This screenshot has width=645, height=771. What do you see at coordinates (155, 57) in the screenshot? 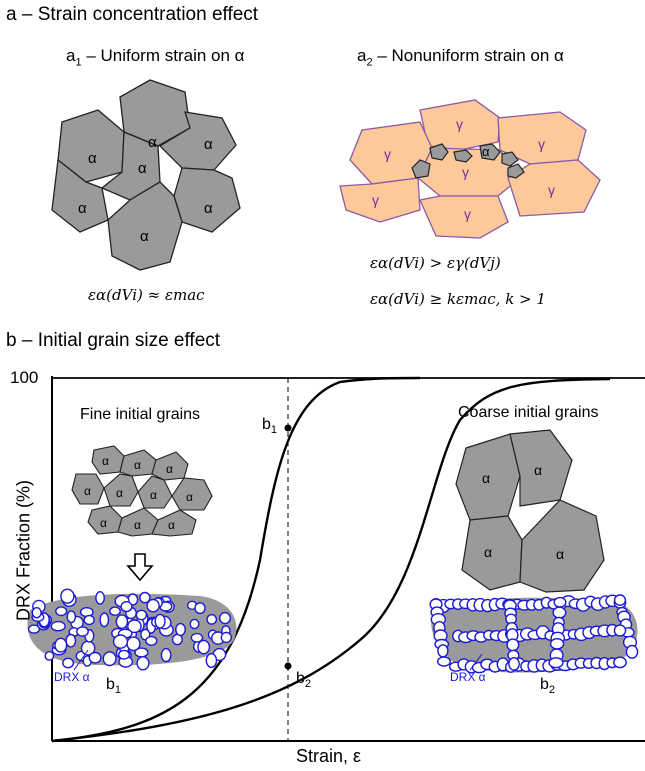
I see `panel-a1-title: a1 – Uniform strain on α` at bounding box center [155, 57].